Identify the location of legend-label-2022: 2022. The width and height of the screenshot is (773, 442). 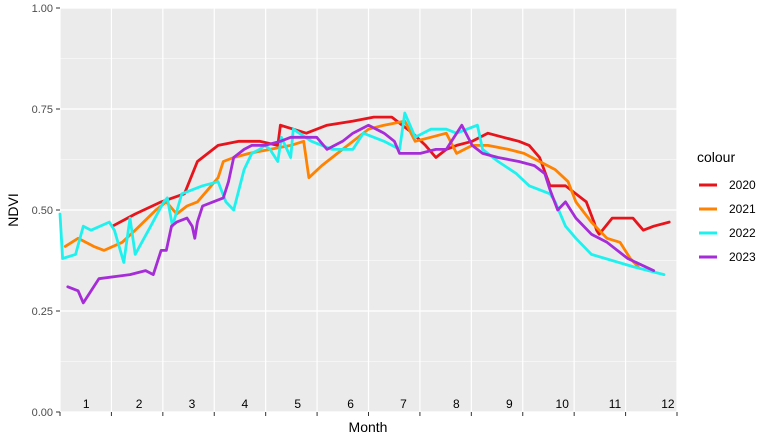
(742, 233).